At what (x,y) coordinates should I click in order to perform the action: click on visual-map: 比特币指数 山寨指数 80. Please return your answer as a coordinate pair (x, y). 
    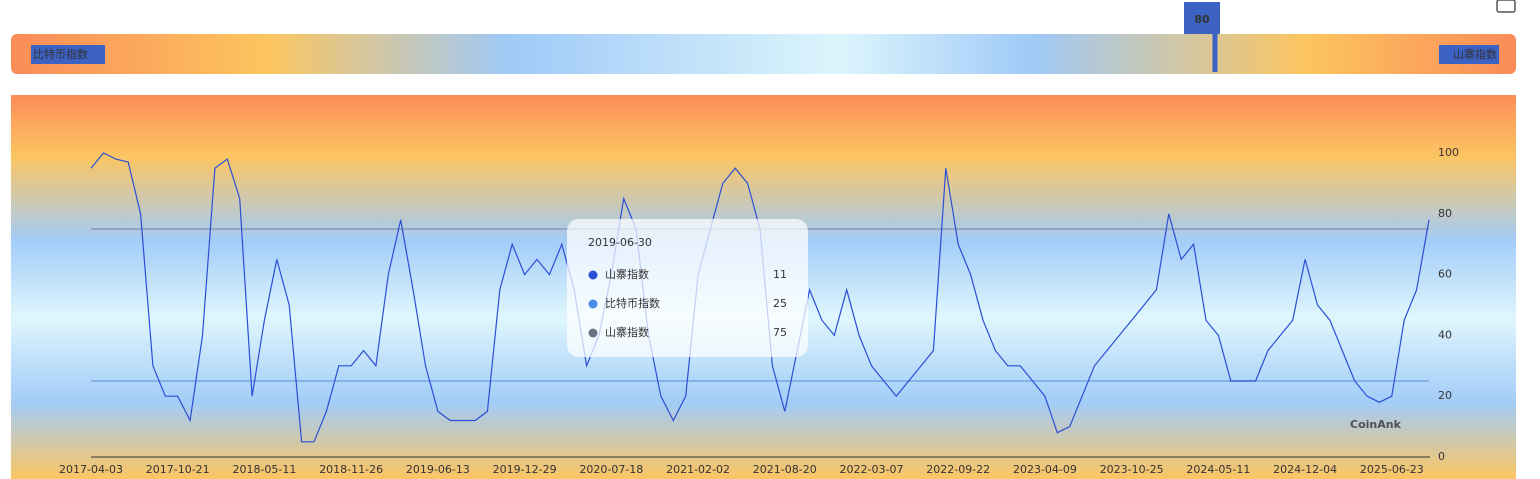
    Looking at the image, I should click on (765, 37).